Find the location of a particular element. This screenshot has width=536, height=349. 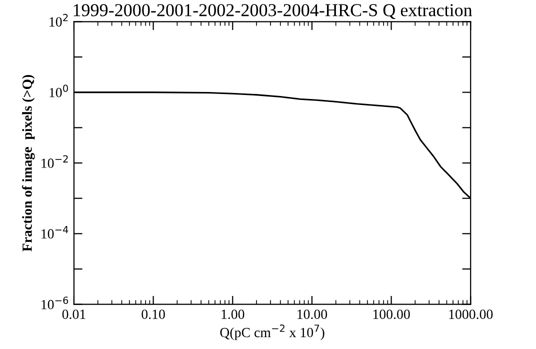

x-tick-label: 100.00 is located at coordinates (391, 315).